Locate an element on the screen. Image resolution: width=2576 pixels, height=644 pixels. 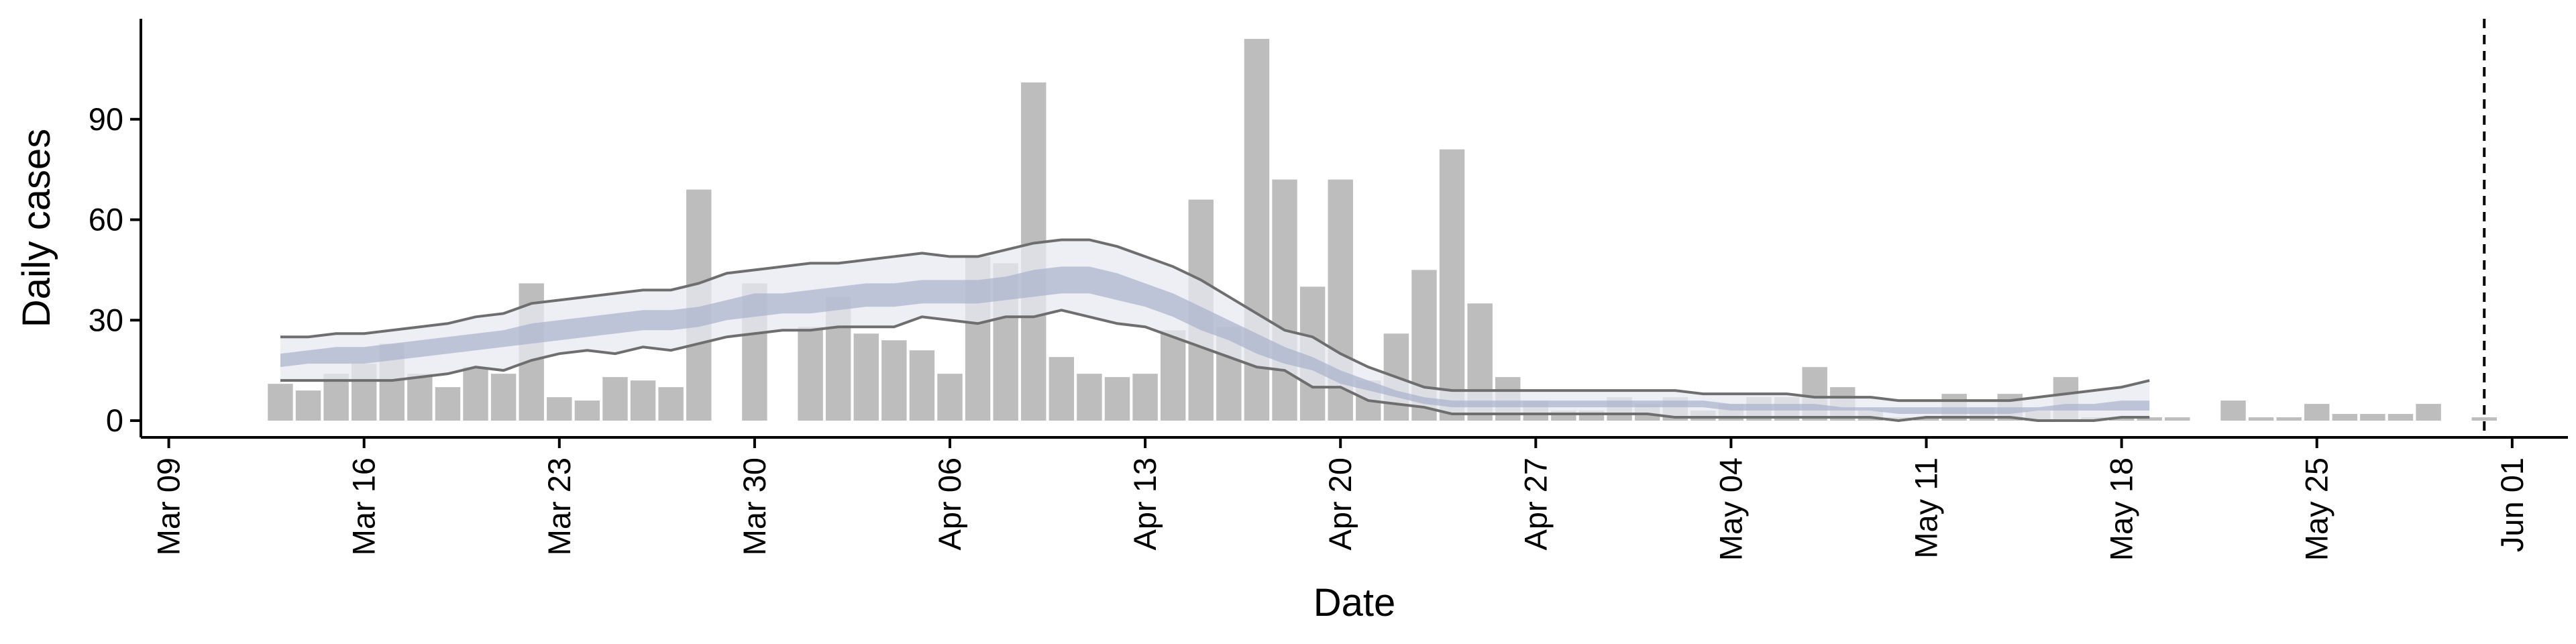
x-tick-label: Mar 16 is located at coordinates (364, 506).